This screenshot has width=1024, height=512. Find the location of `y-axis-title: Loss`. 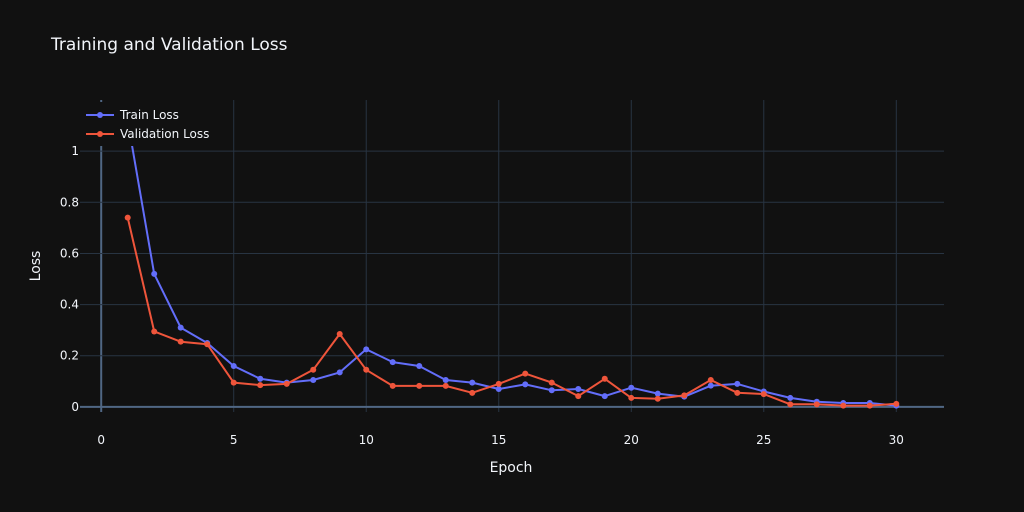

y-axis-title: Loss is located at coordinates (36, 266).